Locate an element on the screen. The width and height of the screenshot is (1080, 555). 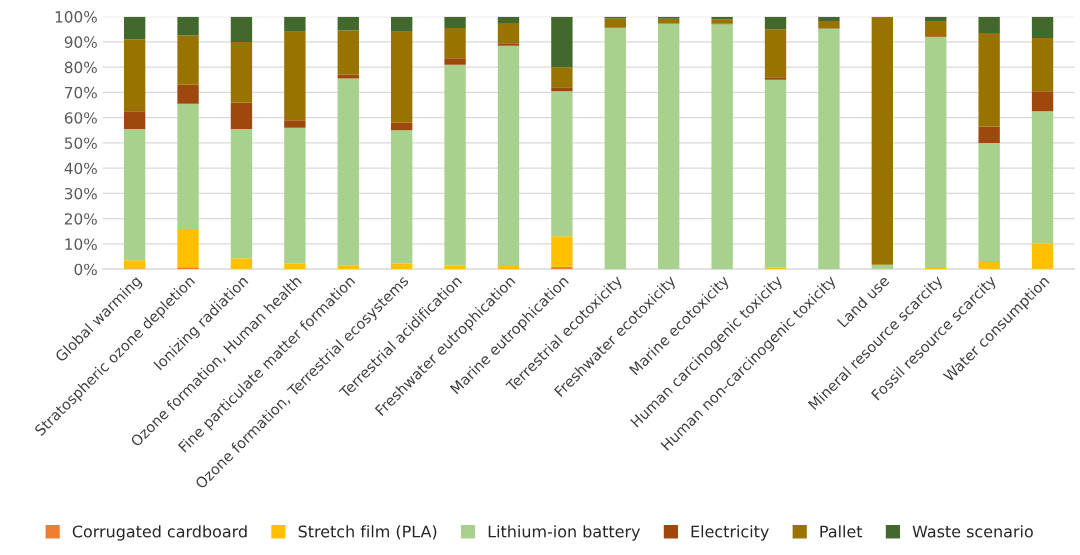
legend-label: Pallet is located at coordinates (841, 531).